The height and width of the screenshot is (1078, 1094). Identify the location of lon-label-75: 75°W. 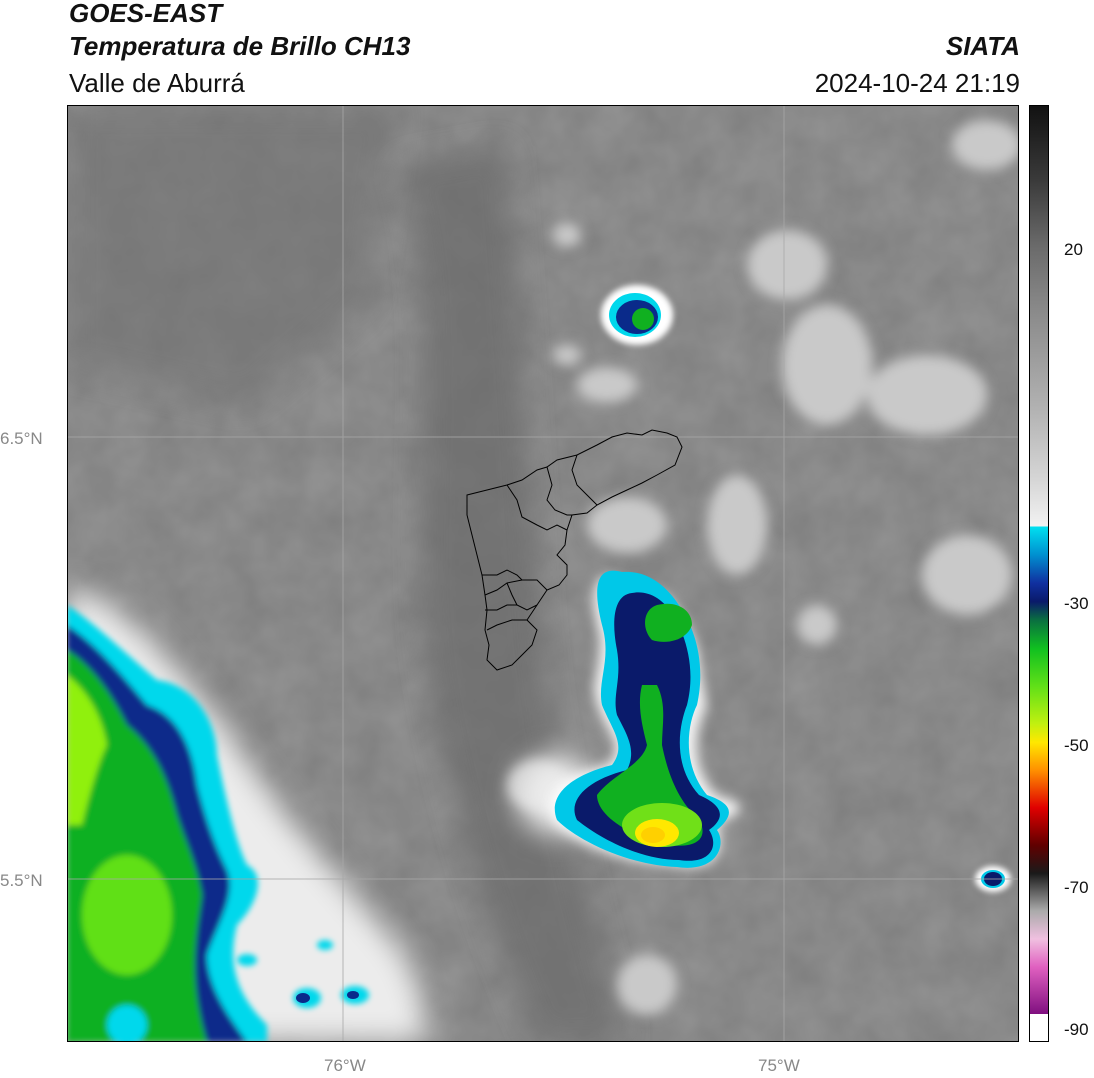
(779, 1065).